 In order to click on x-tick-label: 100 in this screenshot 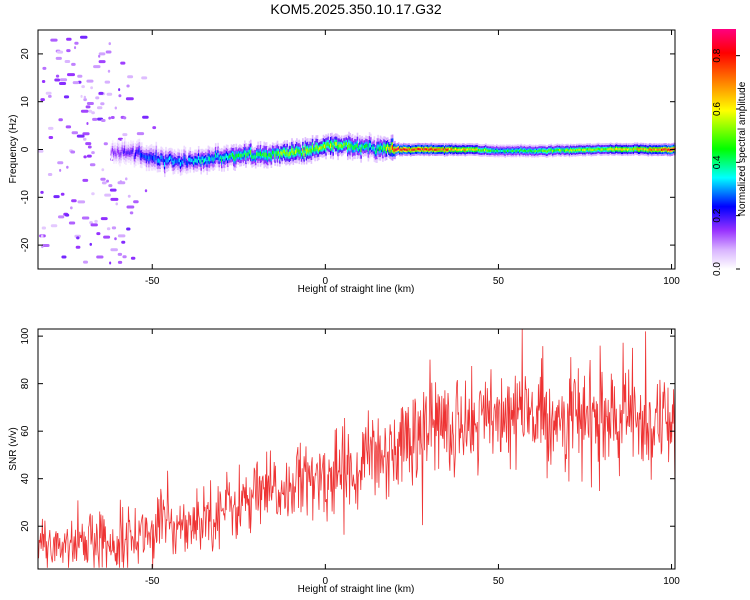, I will do `click(671, 281)`.